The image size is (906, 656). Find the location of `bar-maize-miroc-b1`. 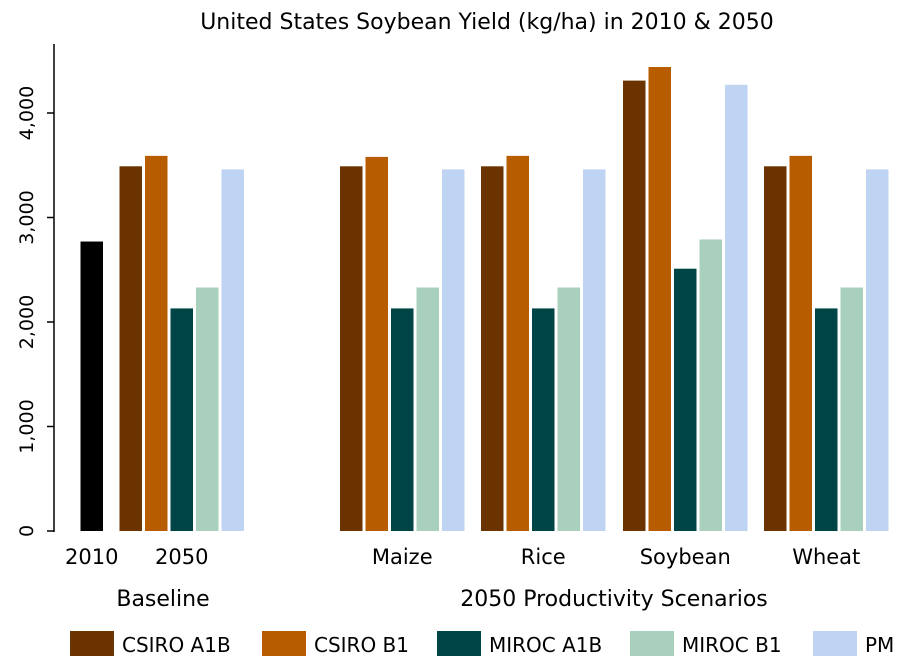

bar-maize-miroc-b1 is located at coordinates (427, 409).